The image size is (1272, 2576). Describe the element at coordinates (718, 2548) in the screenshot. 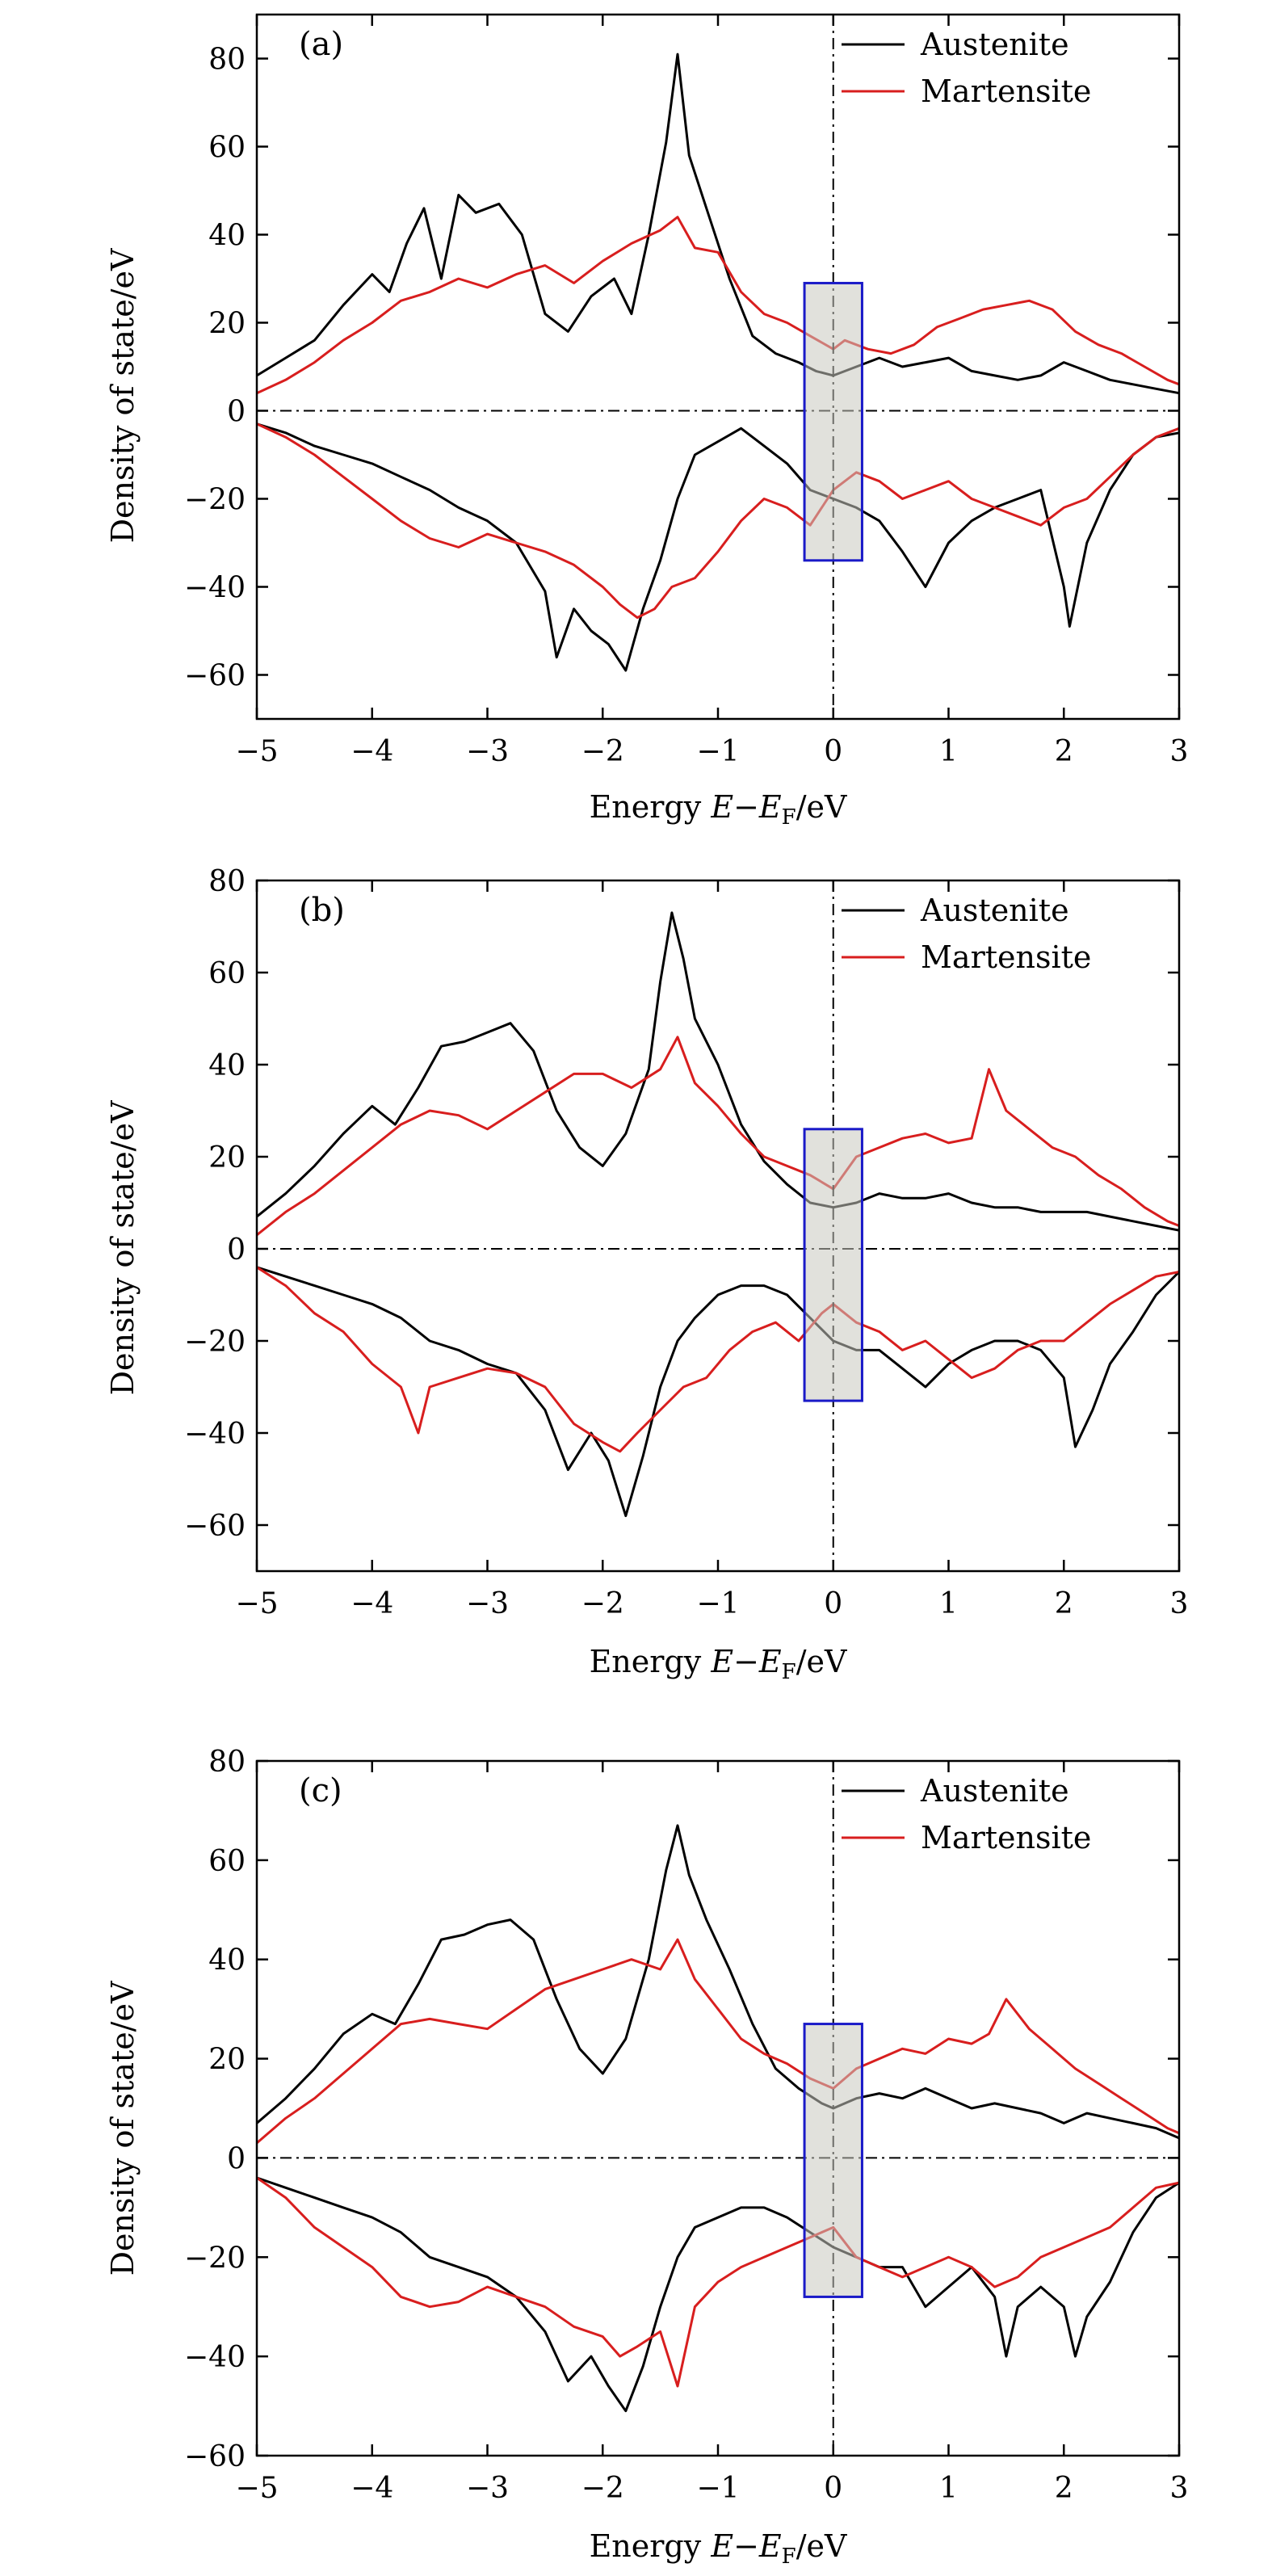

I see `panel-c-xlabel: Energy E−EF/eV` at that location.